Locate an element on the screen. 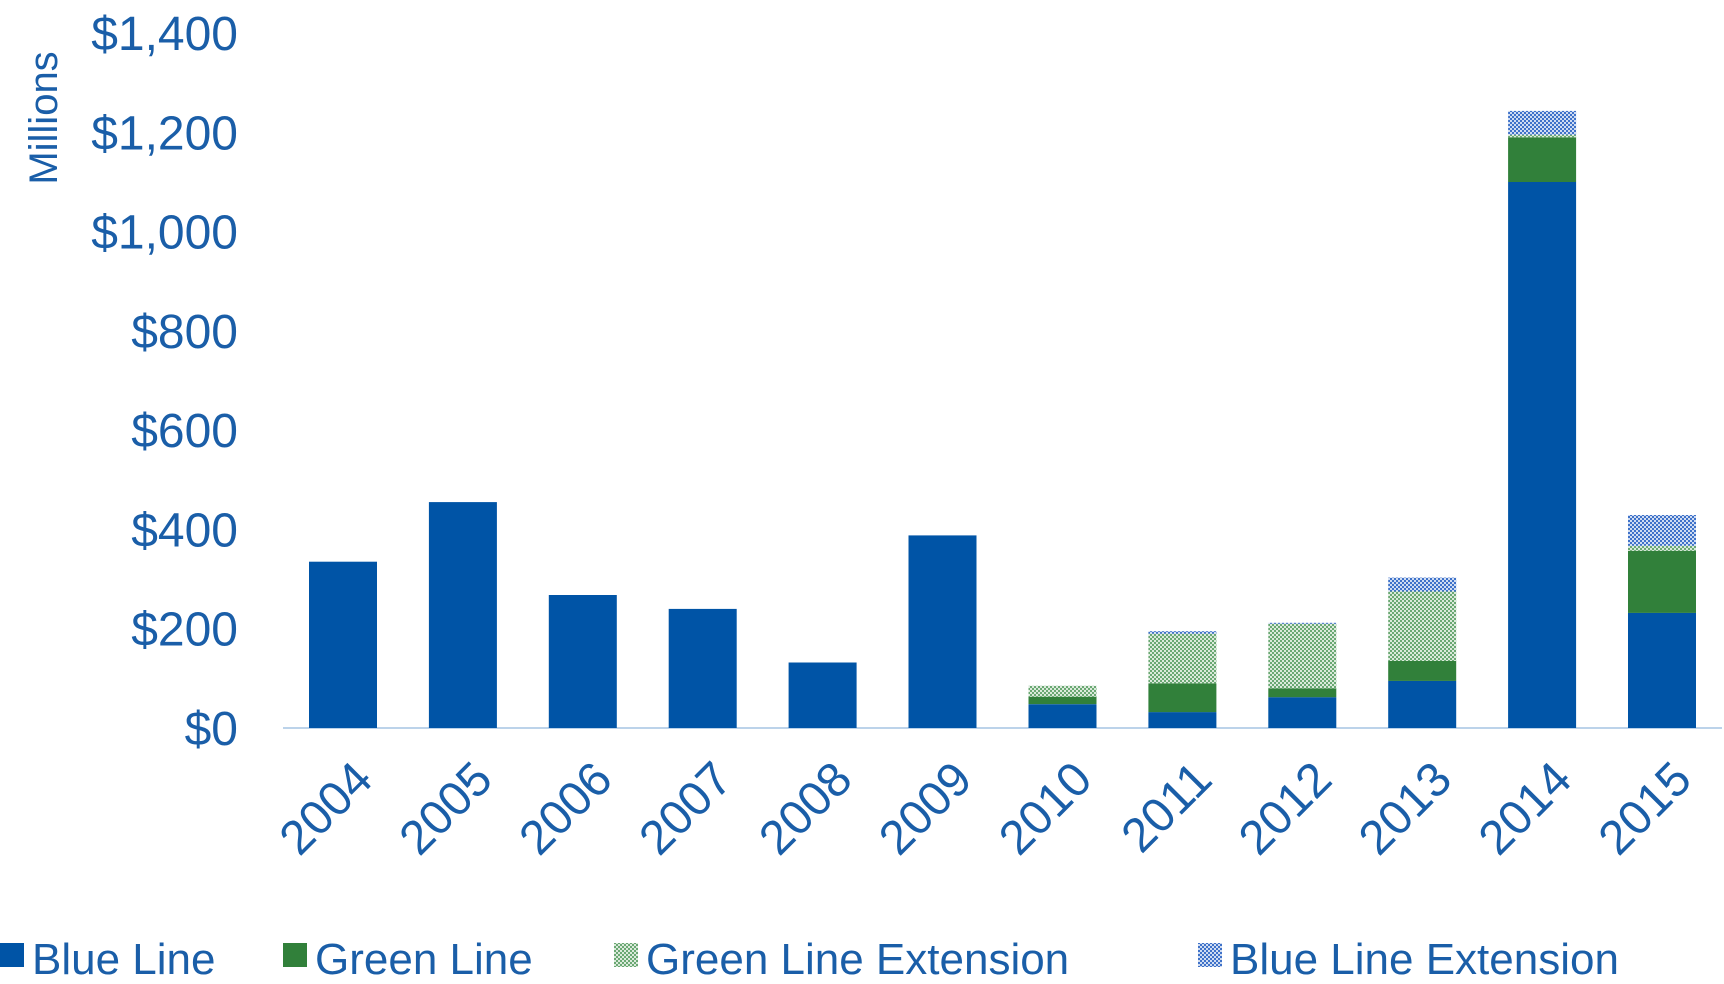 The height and width of the screenshot is (984, 1724). bar-blue-line-2005 is located at coordinates (462, 615).